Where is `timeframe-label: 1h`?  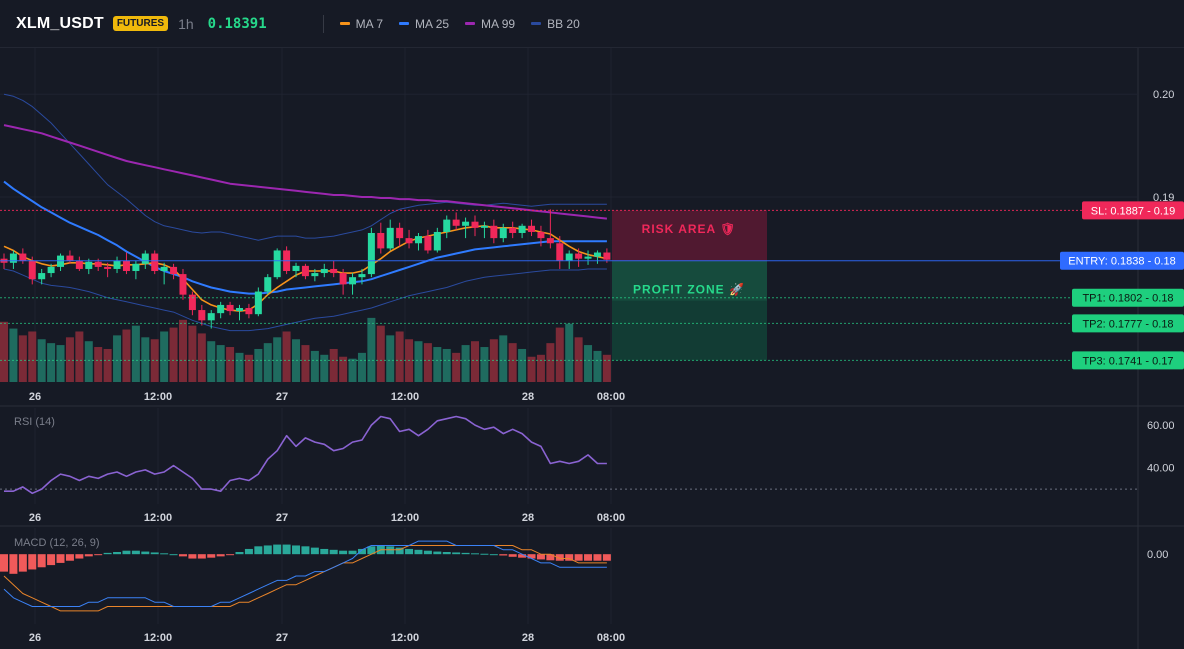
timeframe-label: 1h is located at coordinates (186, 23).